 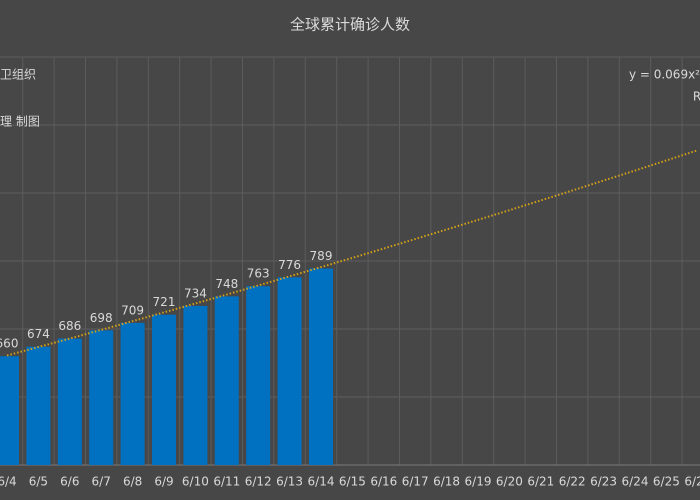 I want to click on x-tick-label: 6/15, so click(x=352, y=482).